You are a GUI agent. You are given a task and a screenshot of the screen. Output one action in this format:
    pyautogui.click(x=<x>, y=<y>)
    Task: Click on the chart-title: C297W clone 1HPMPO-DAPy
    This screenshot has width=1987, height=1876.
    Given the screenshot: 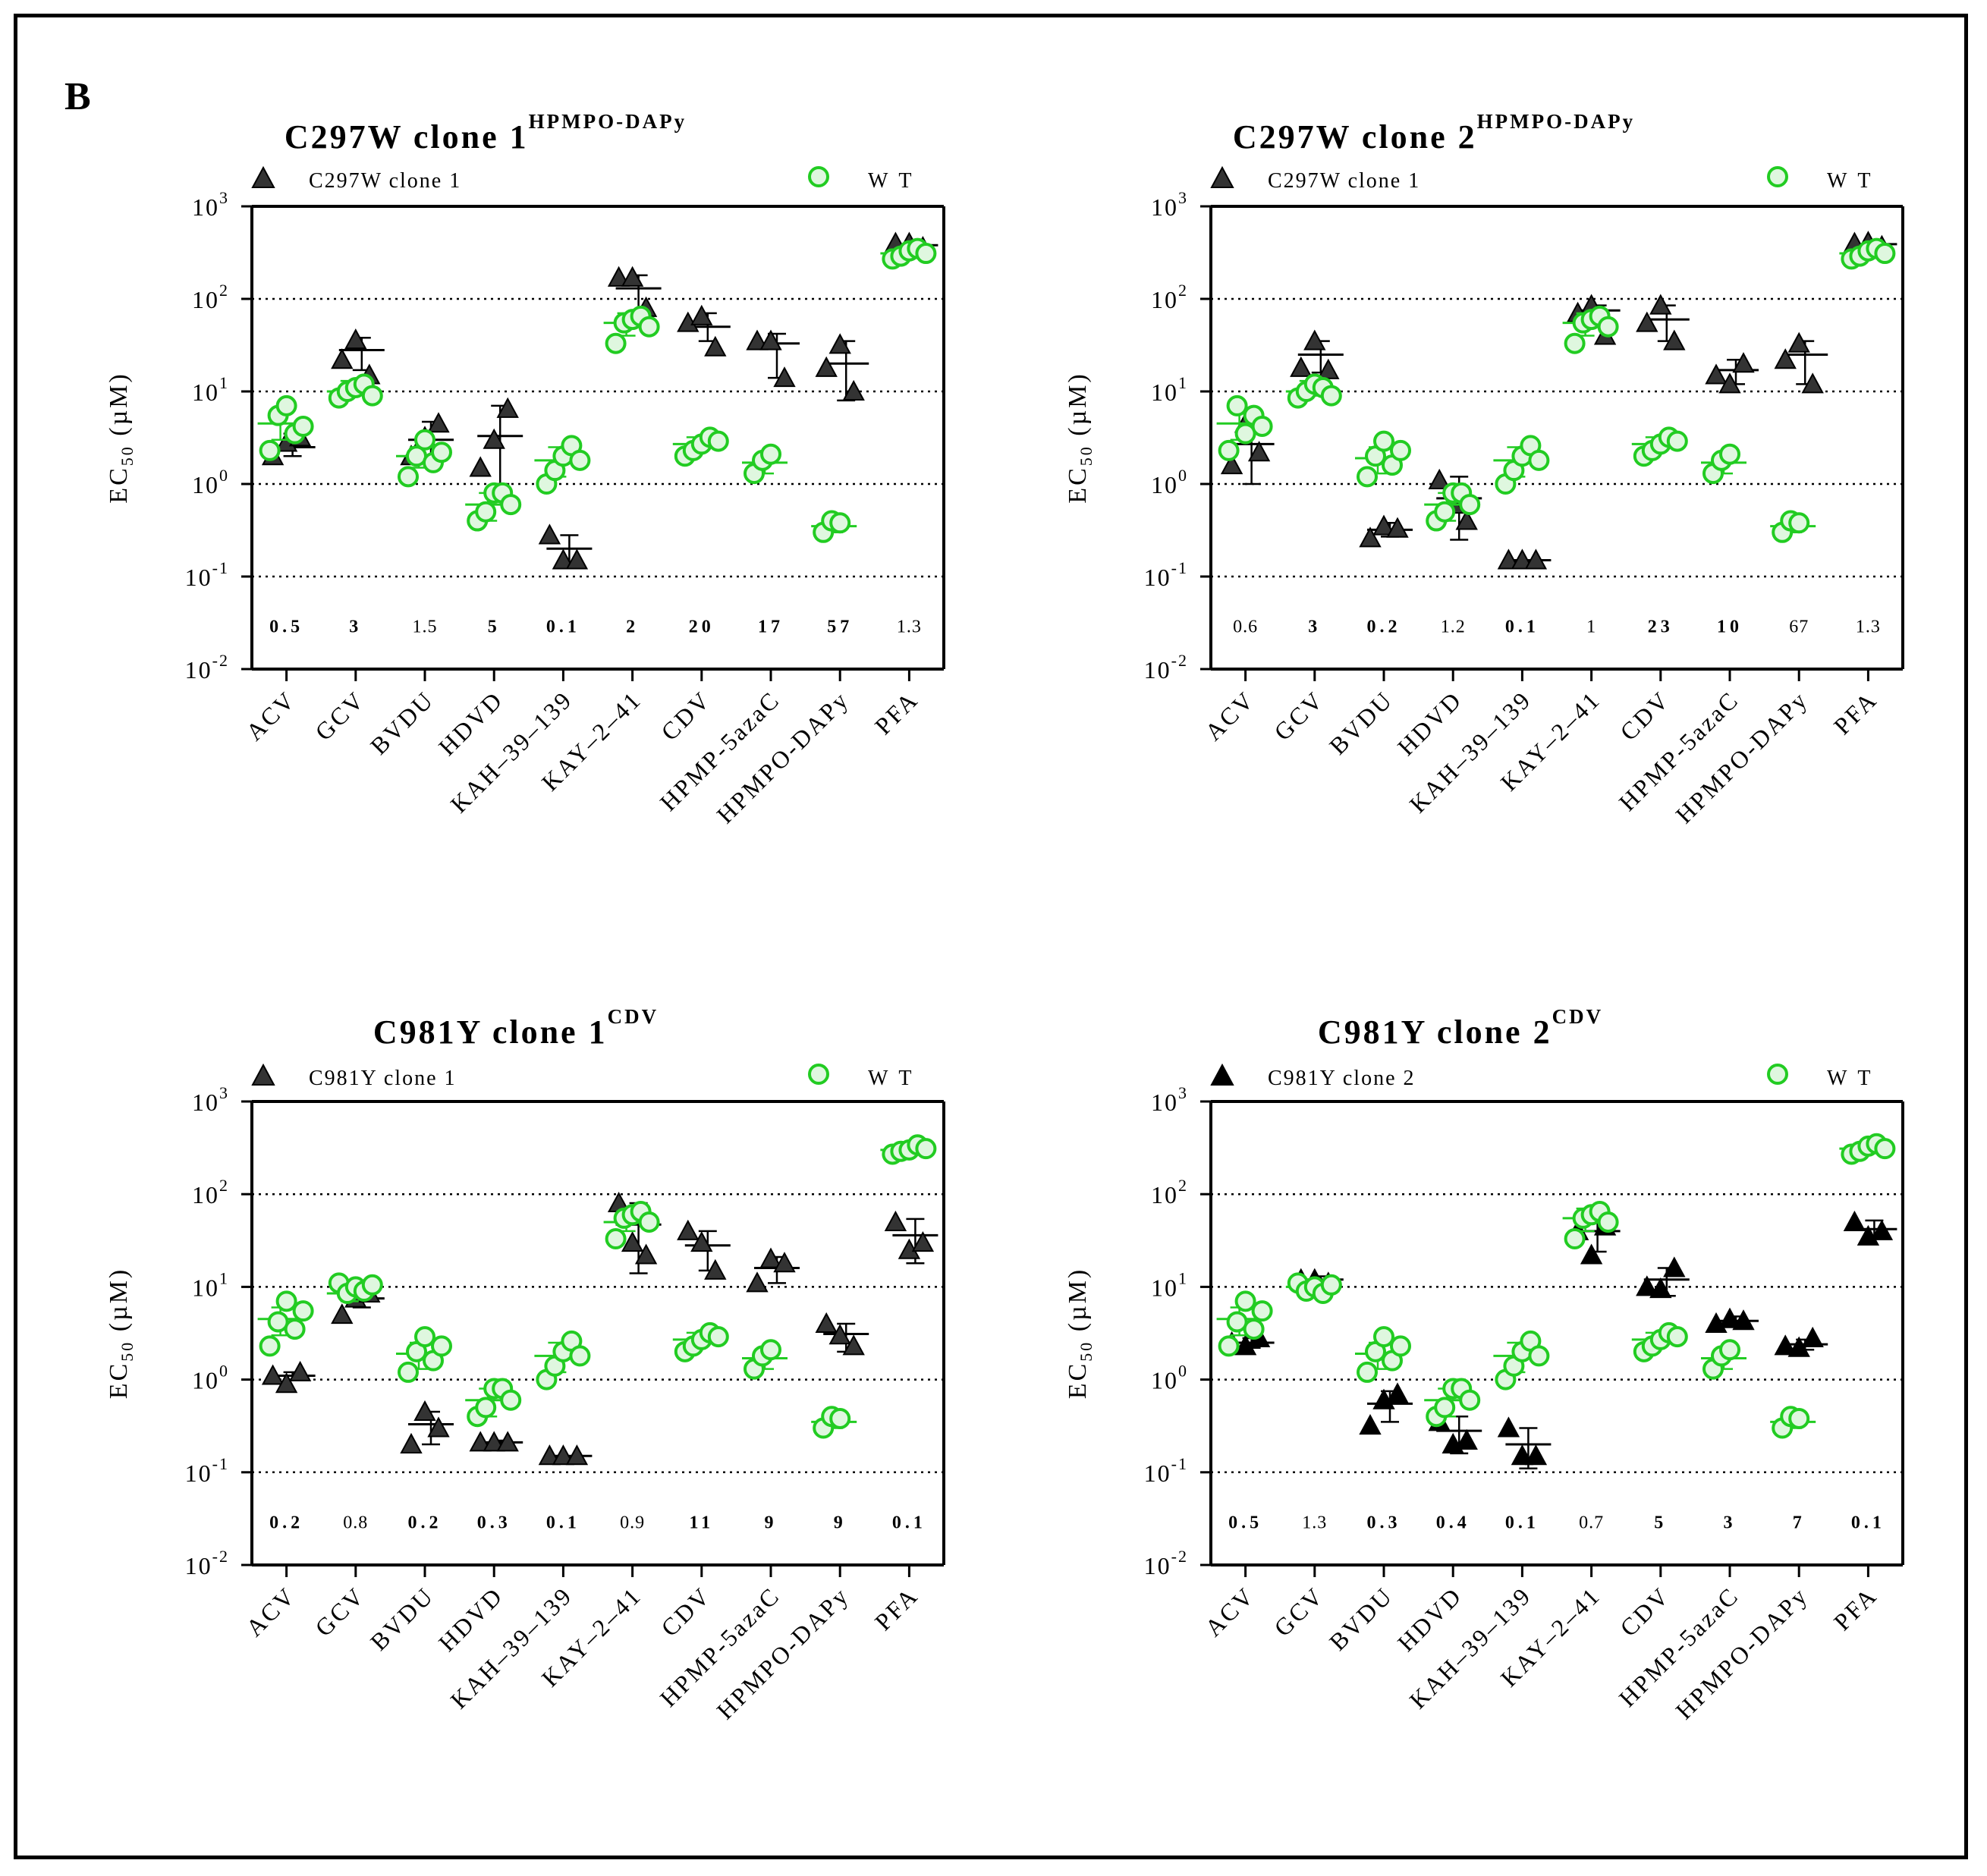 What is the action you would take?
    pyautogui.click(x=486, y=133)
    